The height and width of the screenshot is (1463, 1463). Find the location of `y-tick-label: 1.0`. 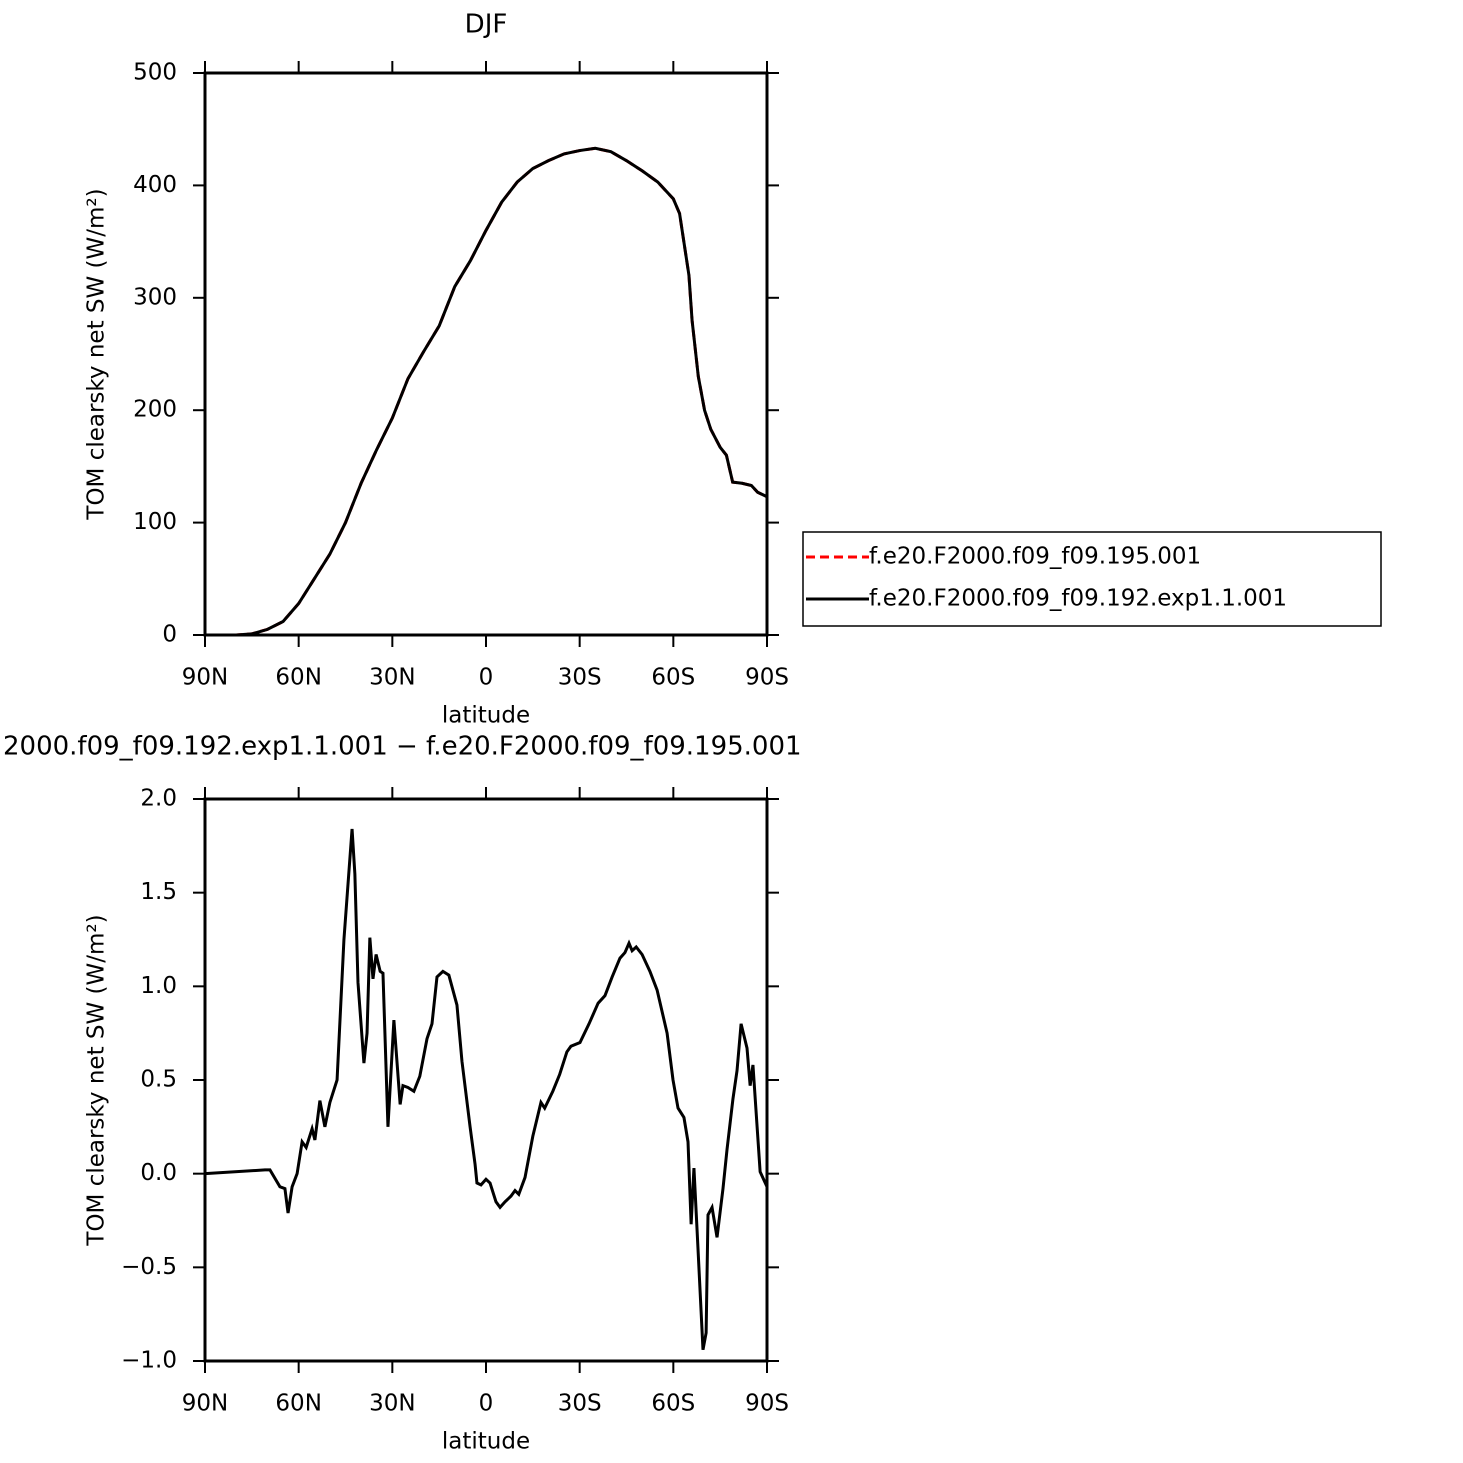

y-tick-label: 1.0 is located at coordinates (158, 986).